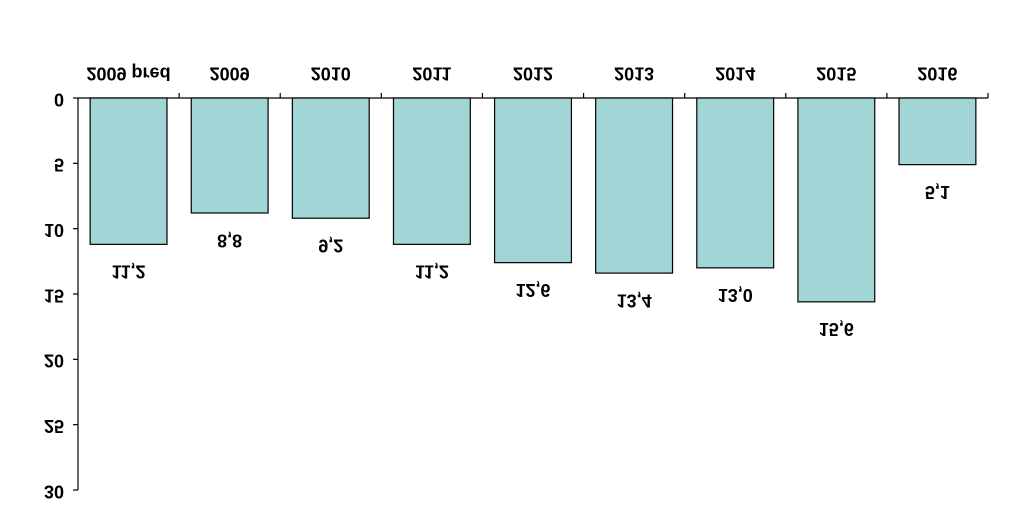  Describe the element at coordinates (533, 73) in the screenshot. I see `x-tick-label: 2012` at that location.